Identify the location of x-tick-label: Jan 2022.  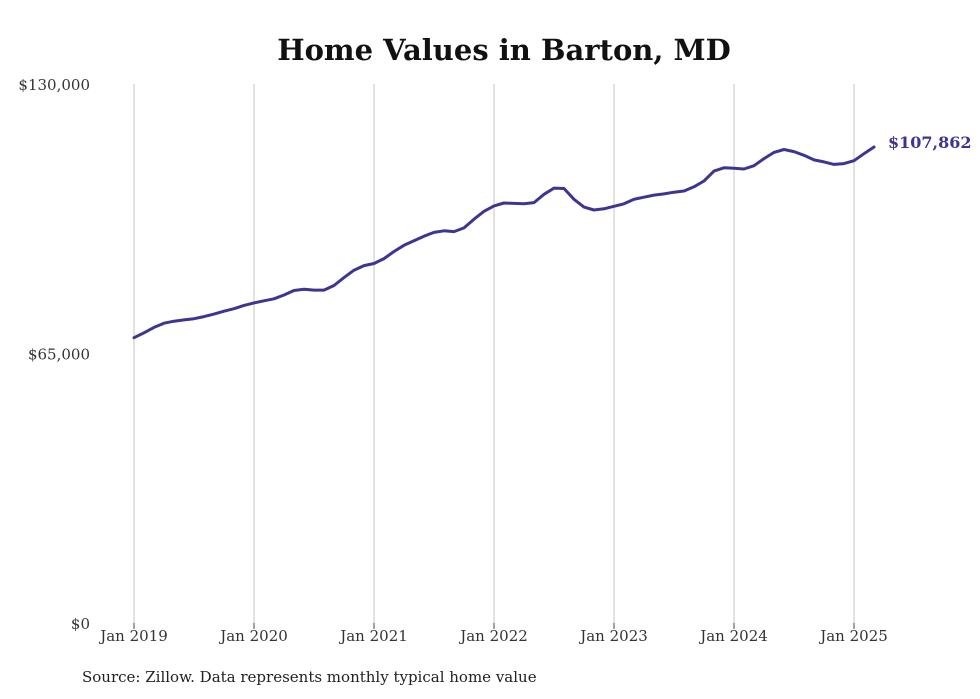
(493, 636).